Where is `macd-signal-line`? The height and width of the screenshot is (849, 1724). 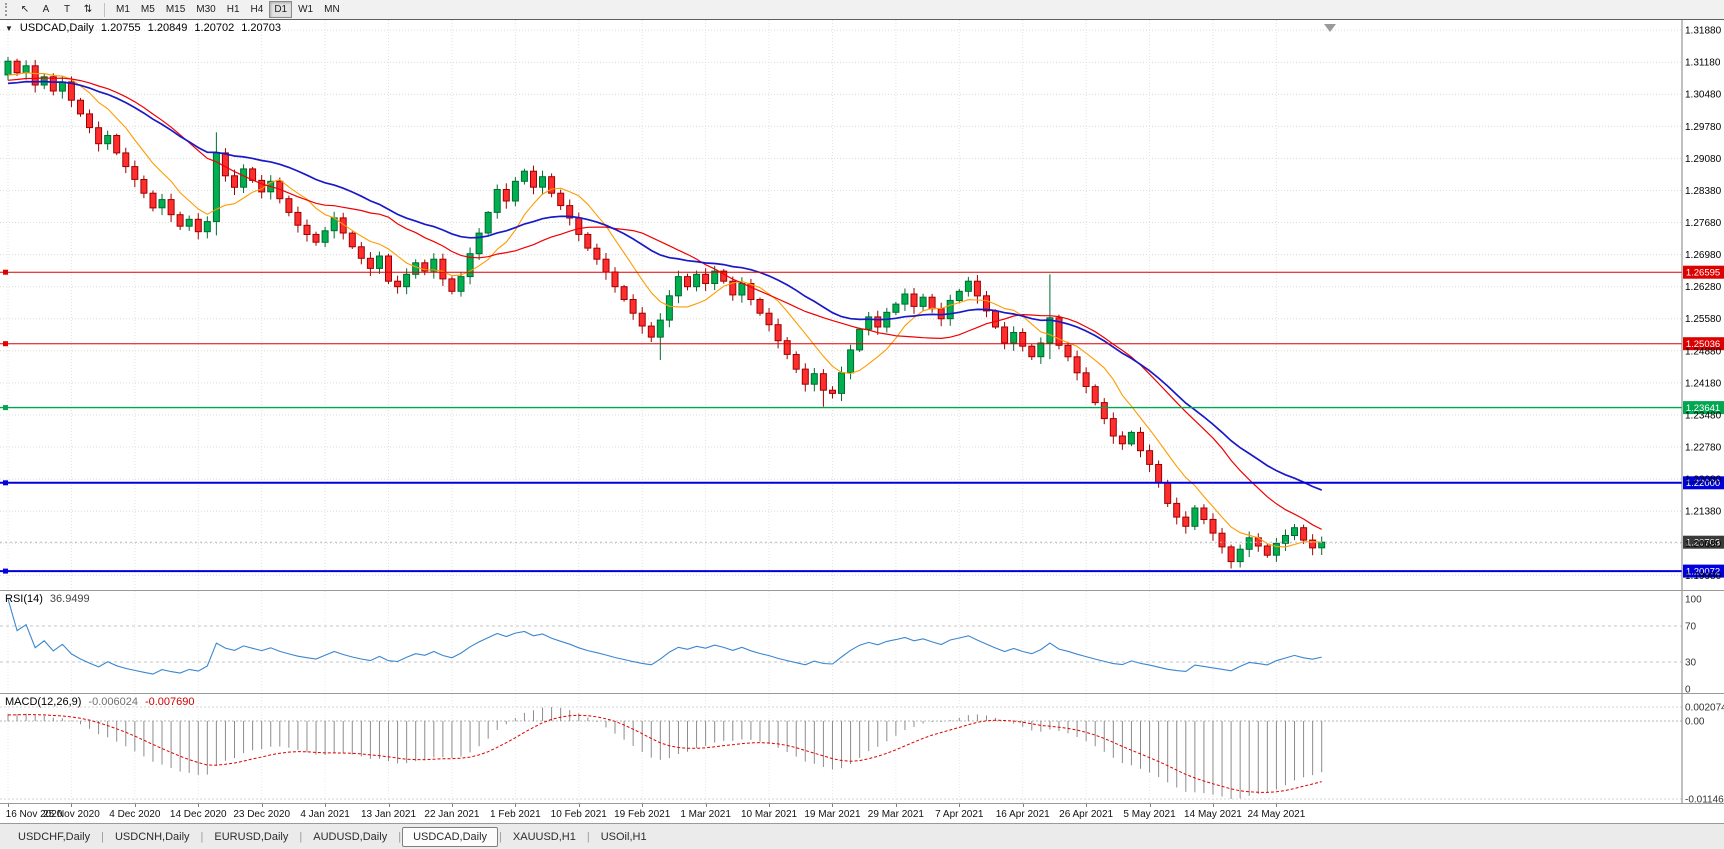
macd-signal-line is located at coordinates (664, 753).